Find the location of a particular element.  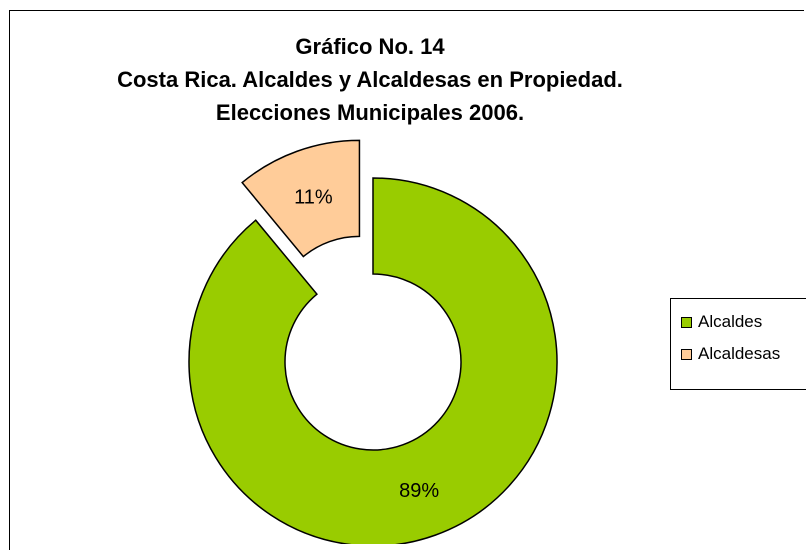

doughnut-data-labels: 89% 11% is located at coordinates (366, 344).